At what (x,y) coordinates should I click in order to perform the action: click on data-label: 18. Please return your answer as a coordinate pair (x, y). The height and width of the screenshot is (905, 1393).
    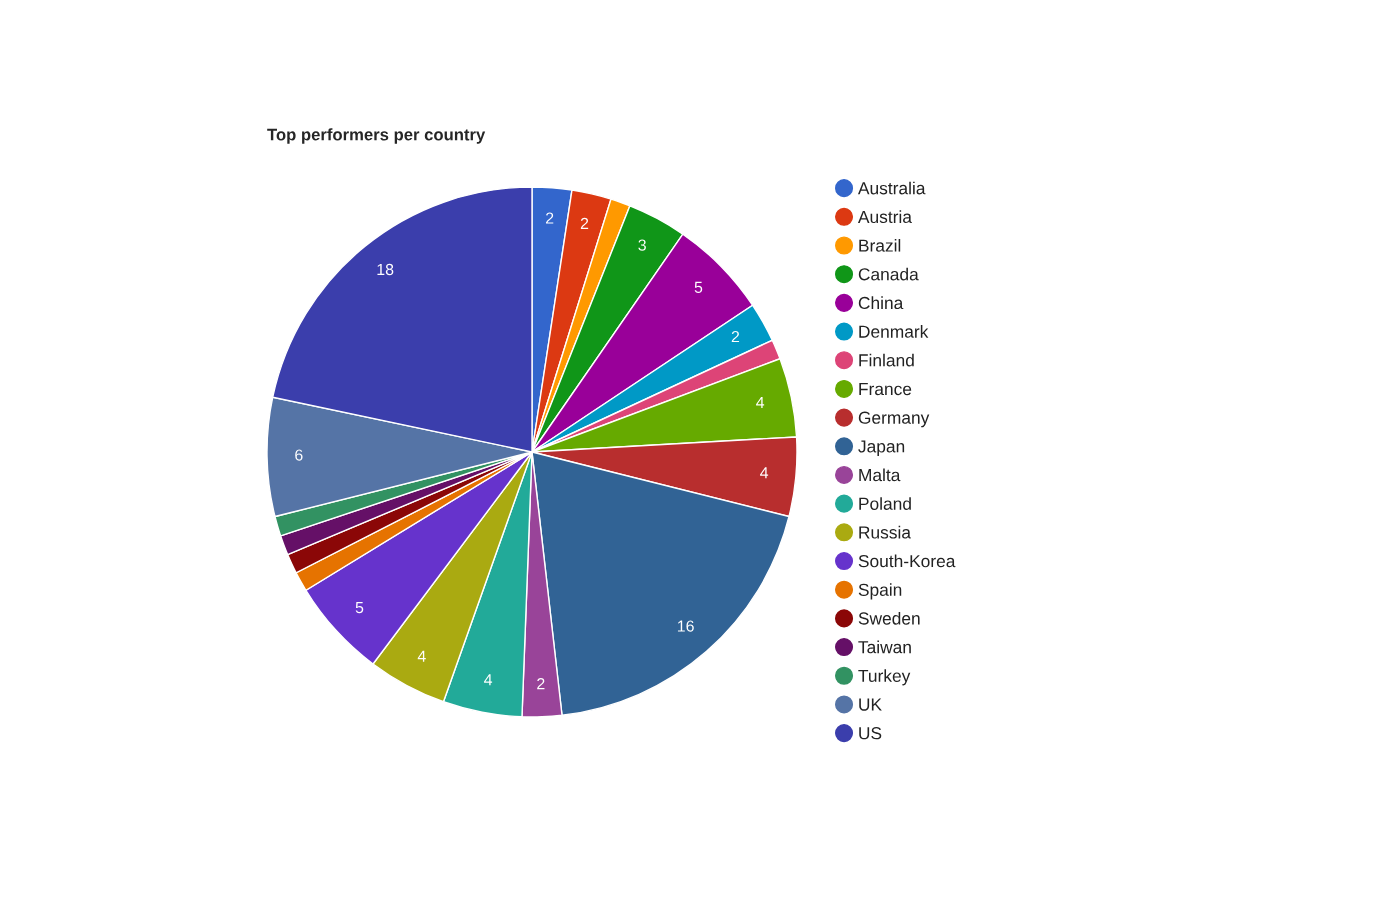
    Looking at the image, I should click on (385, 269).